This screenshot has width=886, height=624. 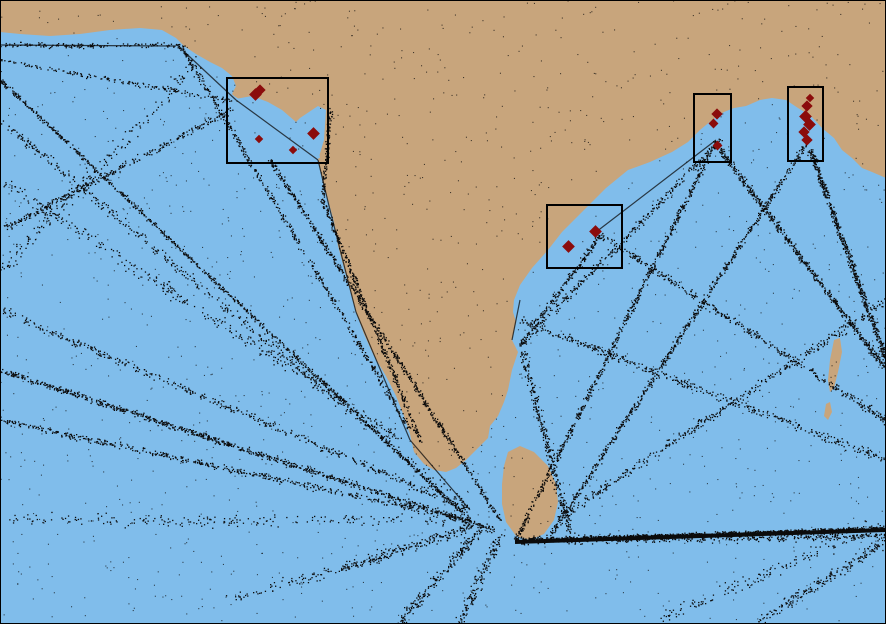 I want to click on land-island-east, so click(x=835, y=365).